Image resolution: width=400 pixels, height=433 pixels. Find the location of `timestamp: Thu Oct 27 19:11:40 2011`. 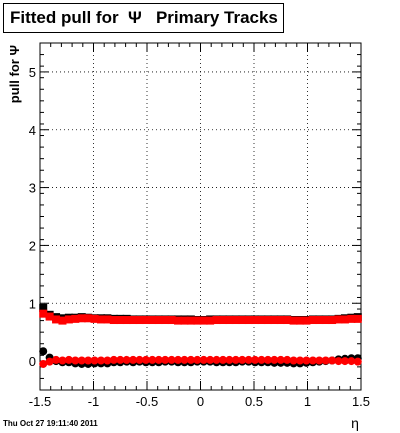

timestamp: Thu Oct 27 19:11:40 2011 is located at coordinates (50, 423).